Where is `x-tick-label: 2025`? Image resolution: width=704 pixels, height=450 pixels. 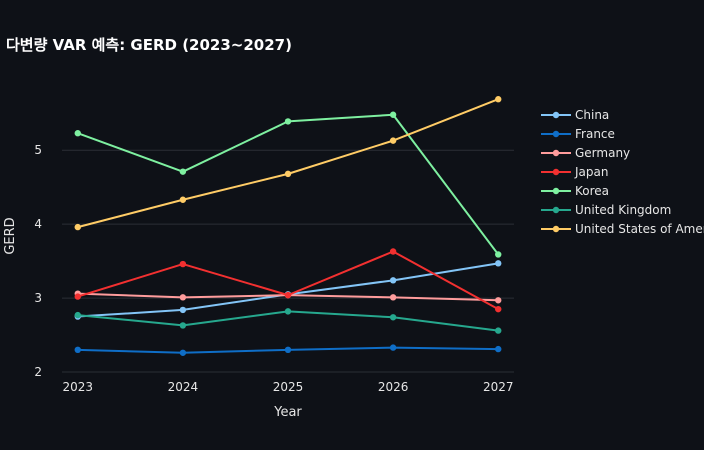 x-tick-label: 2025 is located at coordinates (288, 387).